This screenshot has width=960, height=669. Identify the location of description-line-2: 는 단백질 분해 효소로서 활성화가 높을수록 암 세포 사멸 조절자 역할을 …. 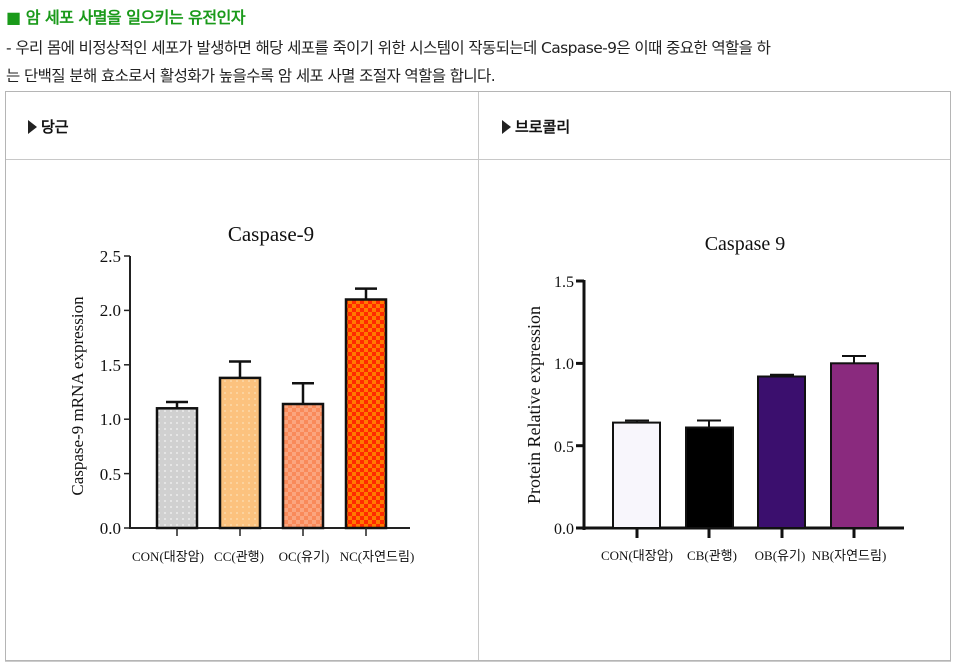
(251, 76).